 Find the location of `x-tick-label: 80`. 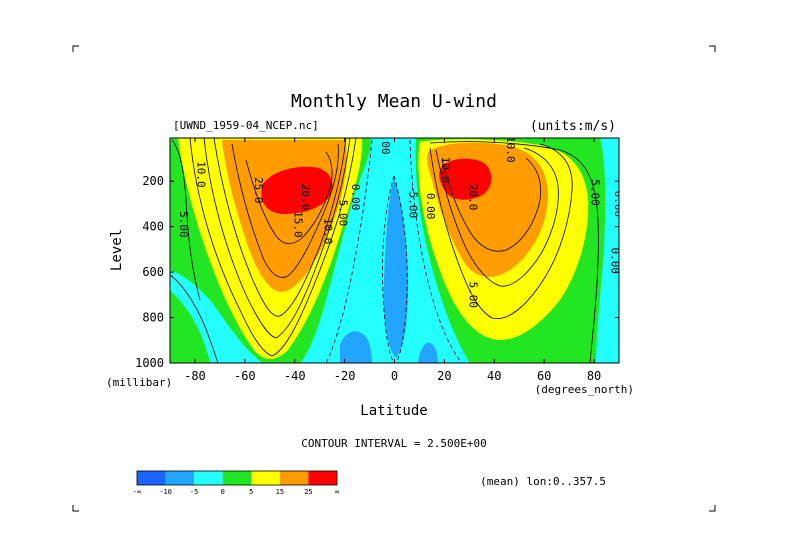

x-tick-label: 80 is located at coordinates (594, 376).